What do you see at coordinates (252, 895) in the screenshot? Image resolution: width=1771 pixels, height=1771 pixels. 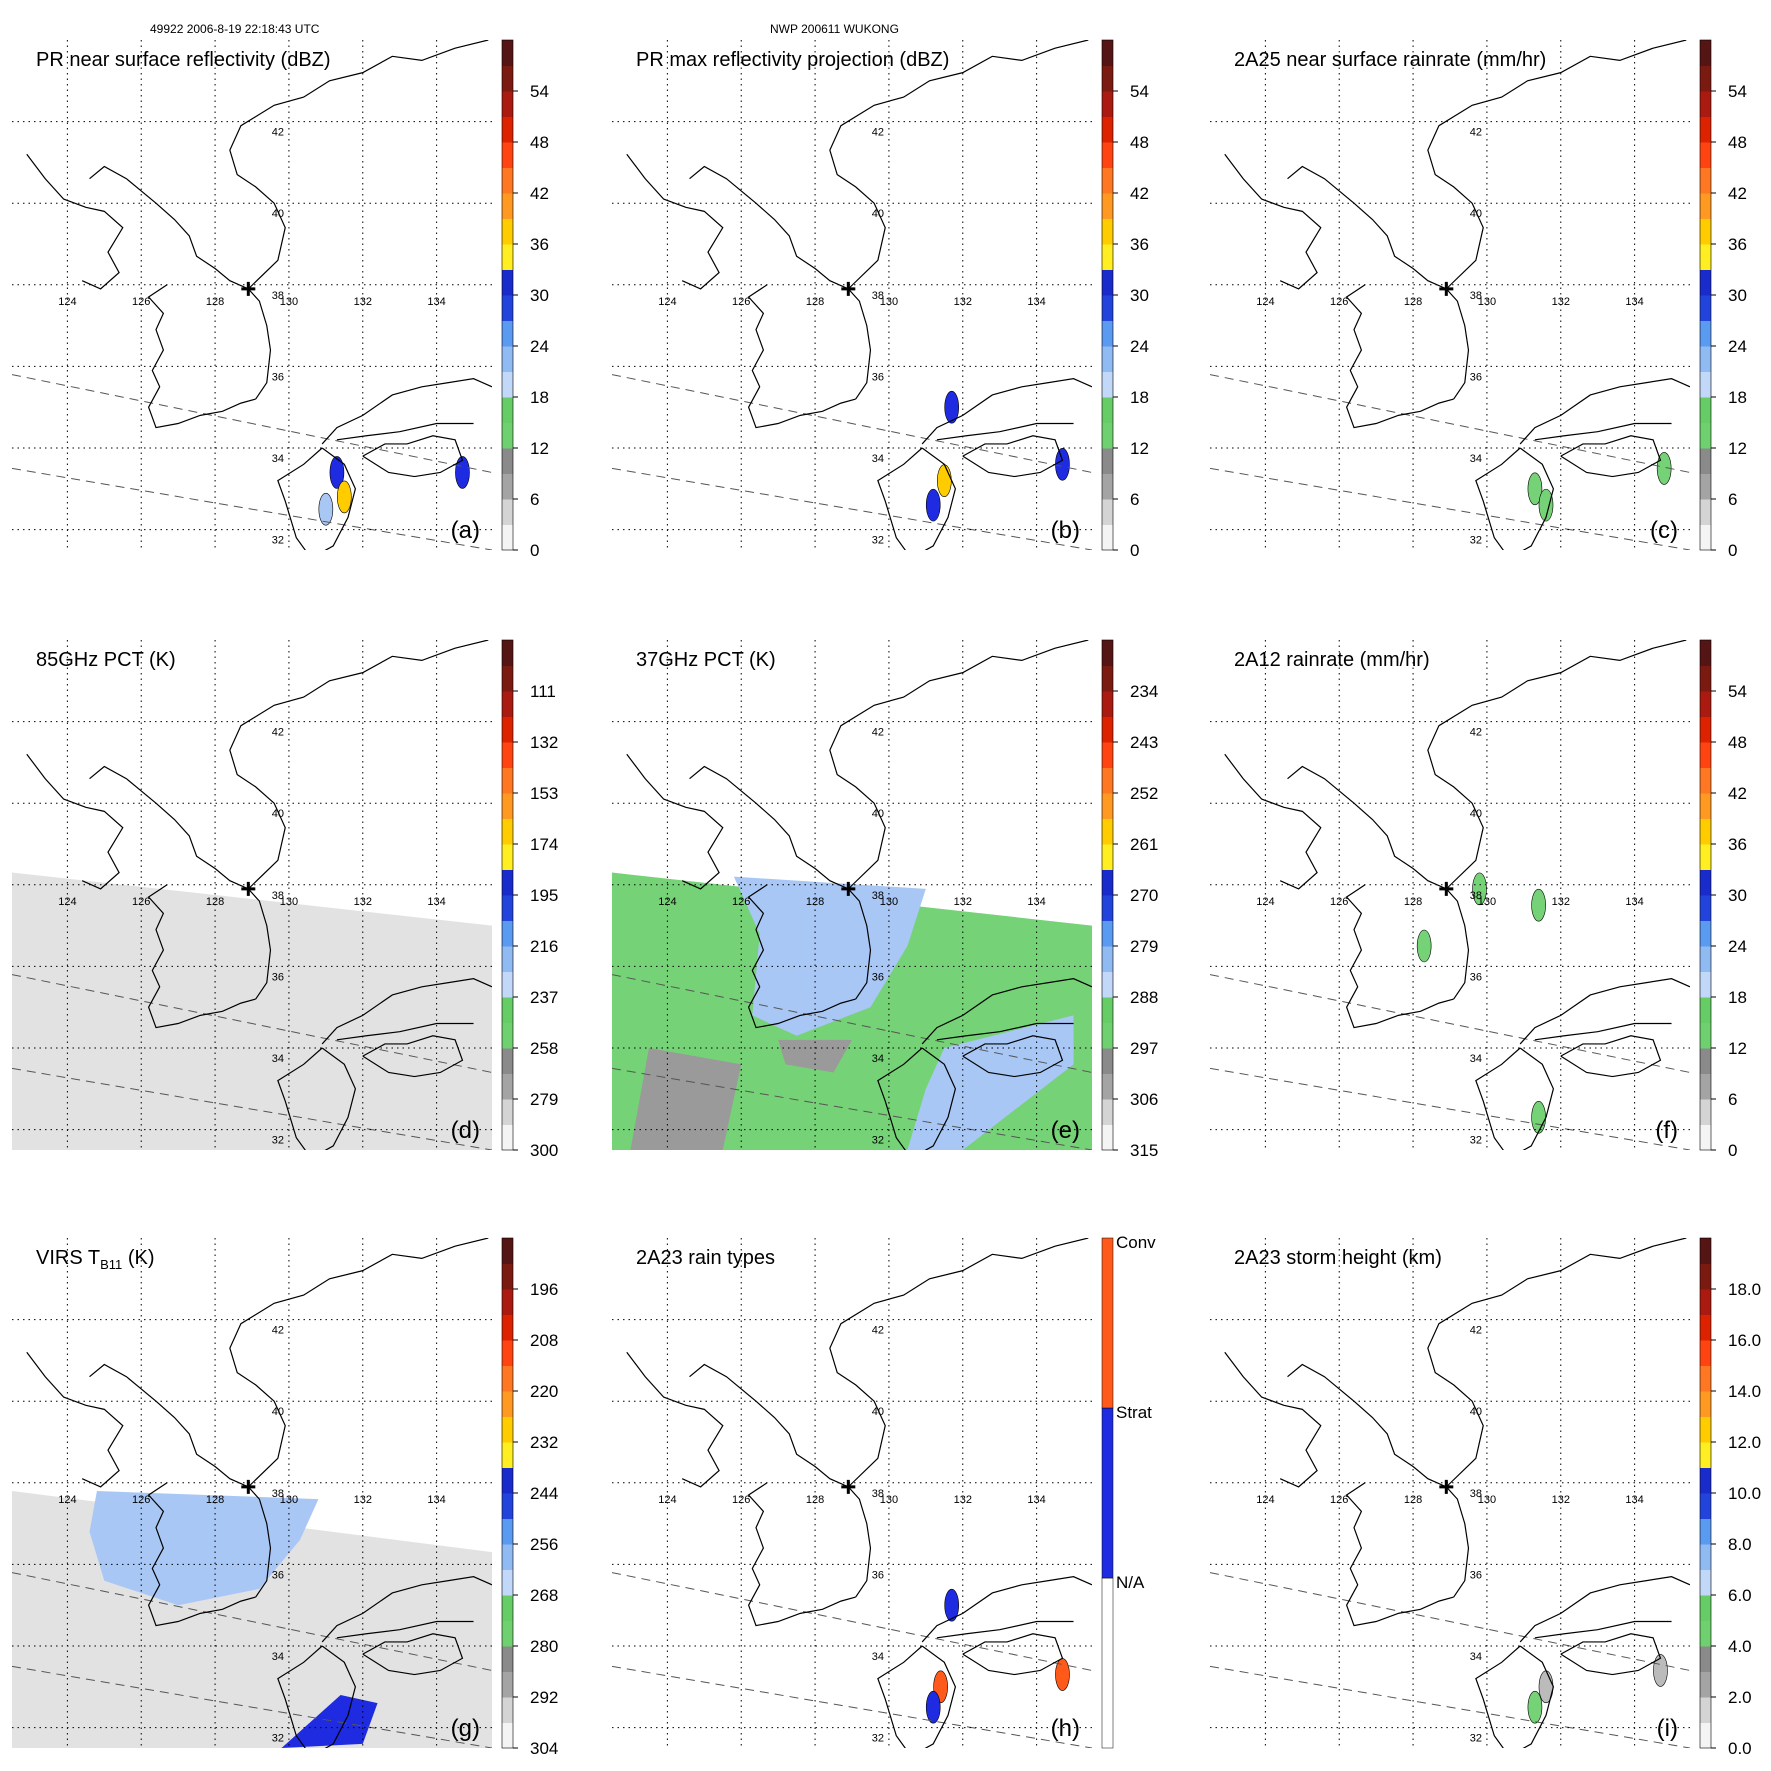 I see `panel-field` at bounding box center [252, 895].